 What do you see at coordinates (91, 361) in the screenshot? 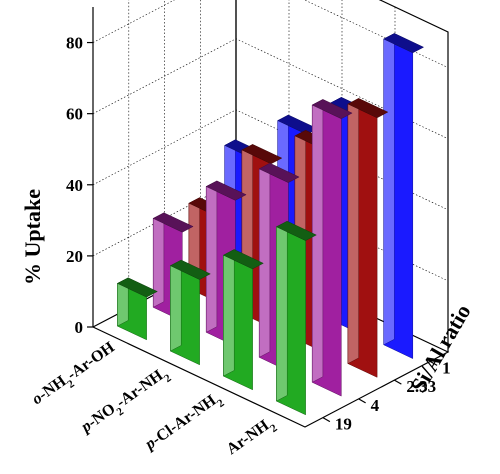
I see `category-label-part: -Ar-OH` at bounding box center [91, 361].